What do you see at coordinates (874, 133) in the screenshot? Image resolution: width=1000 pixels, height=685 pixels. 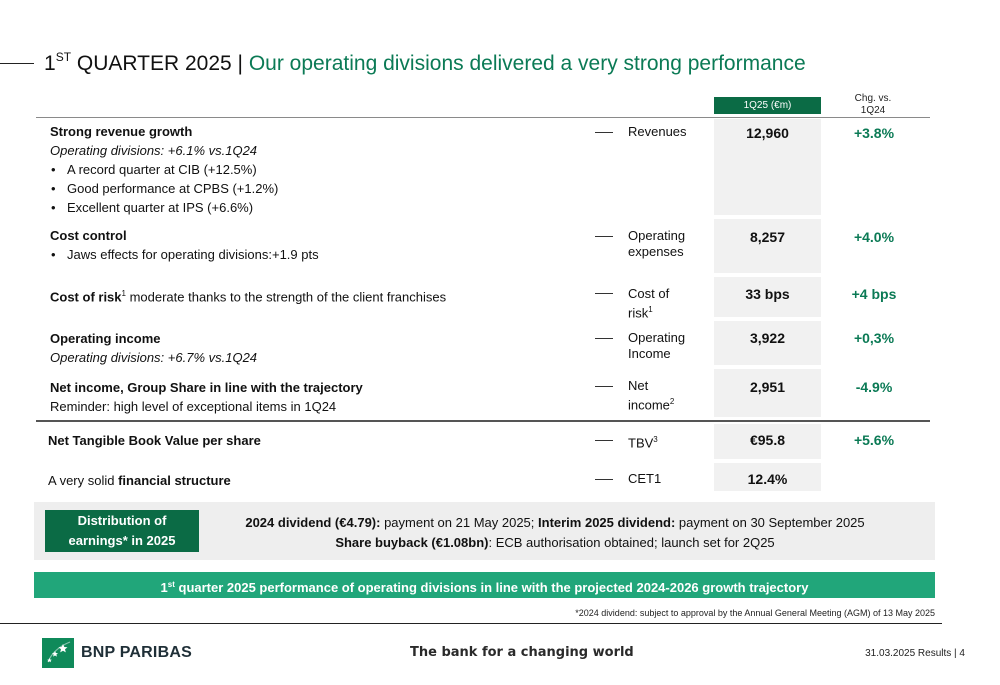 I see `change-revenues: +3.8%` at bounding box center [874, 133].